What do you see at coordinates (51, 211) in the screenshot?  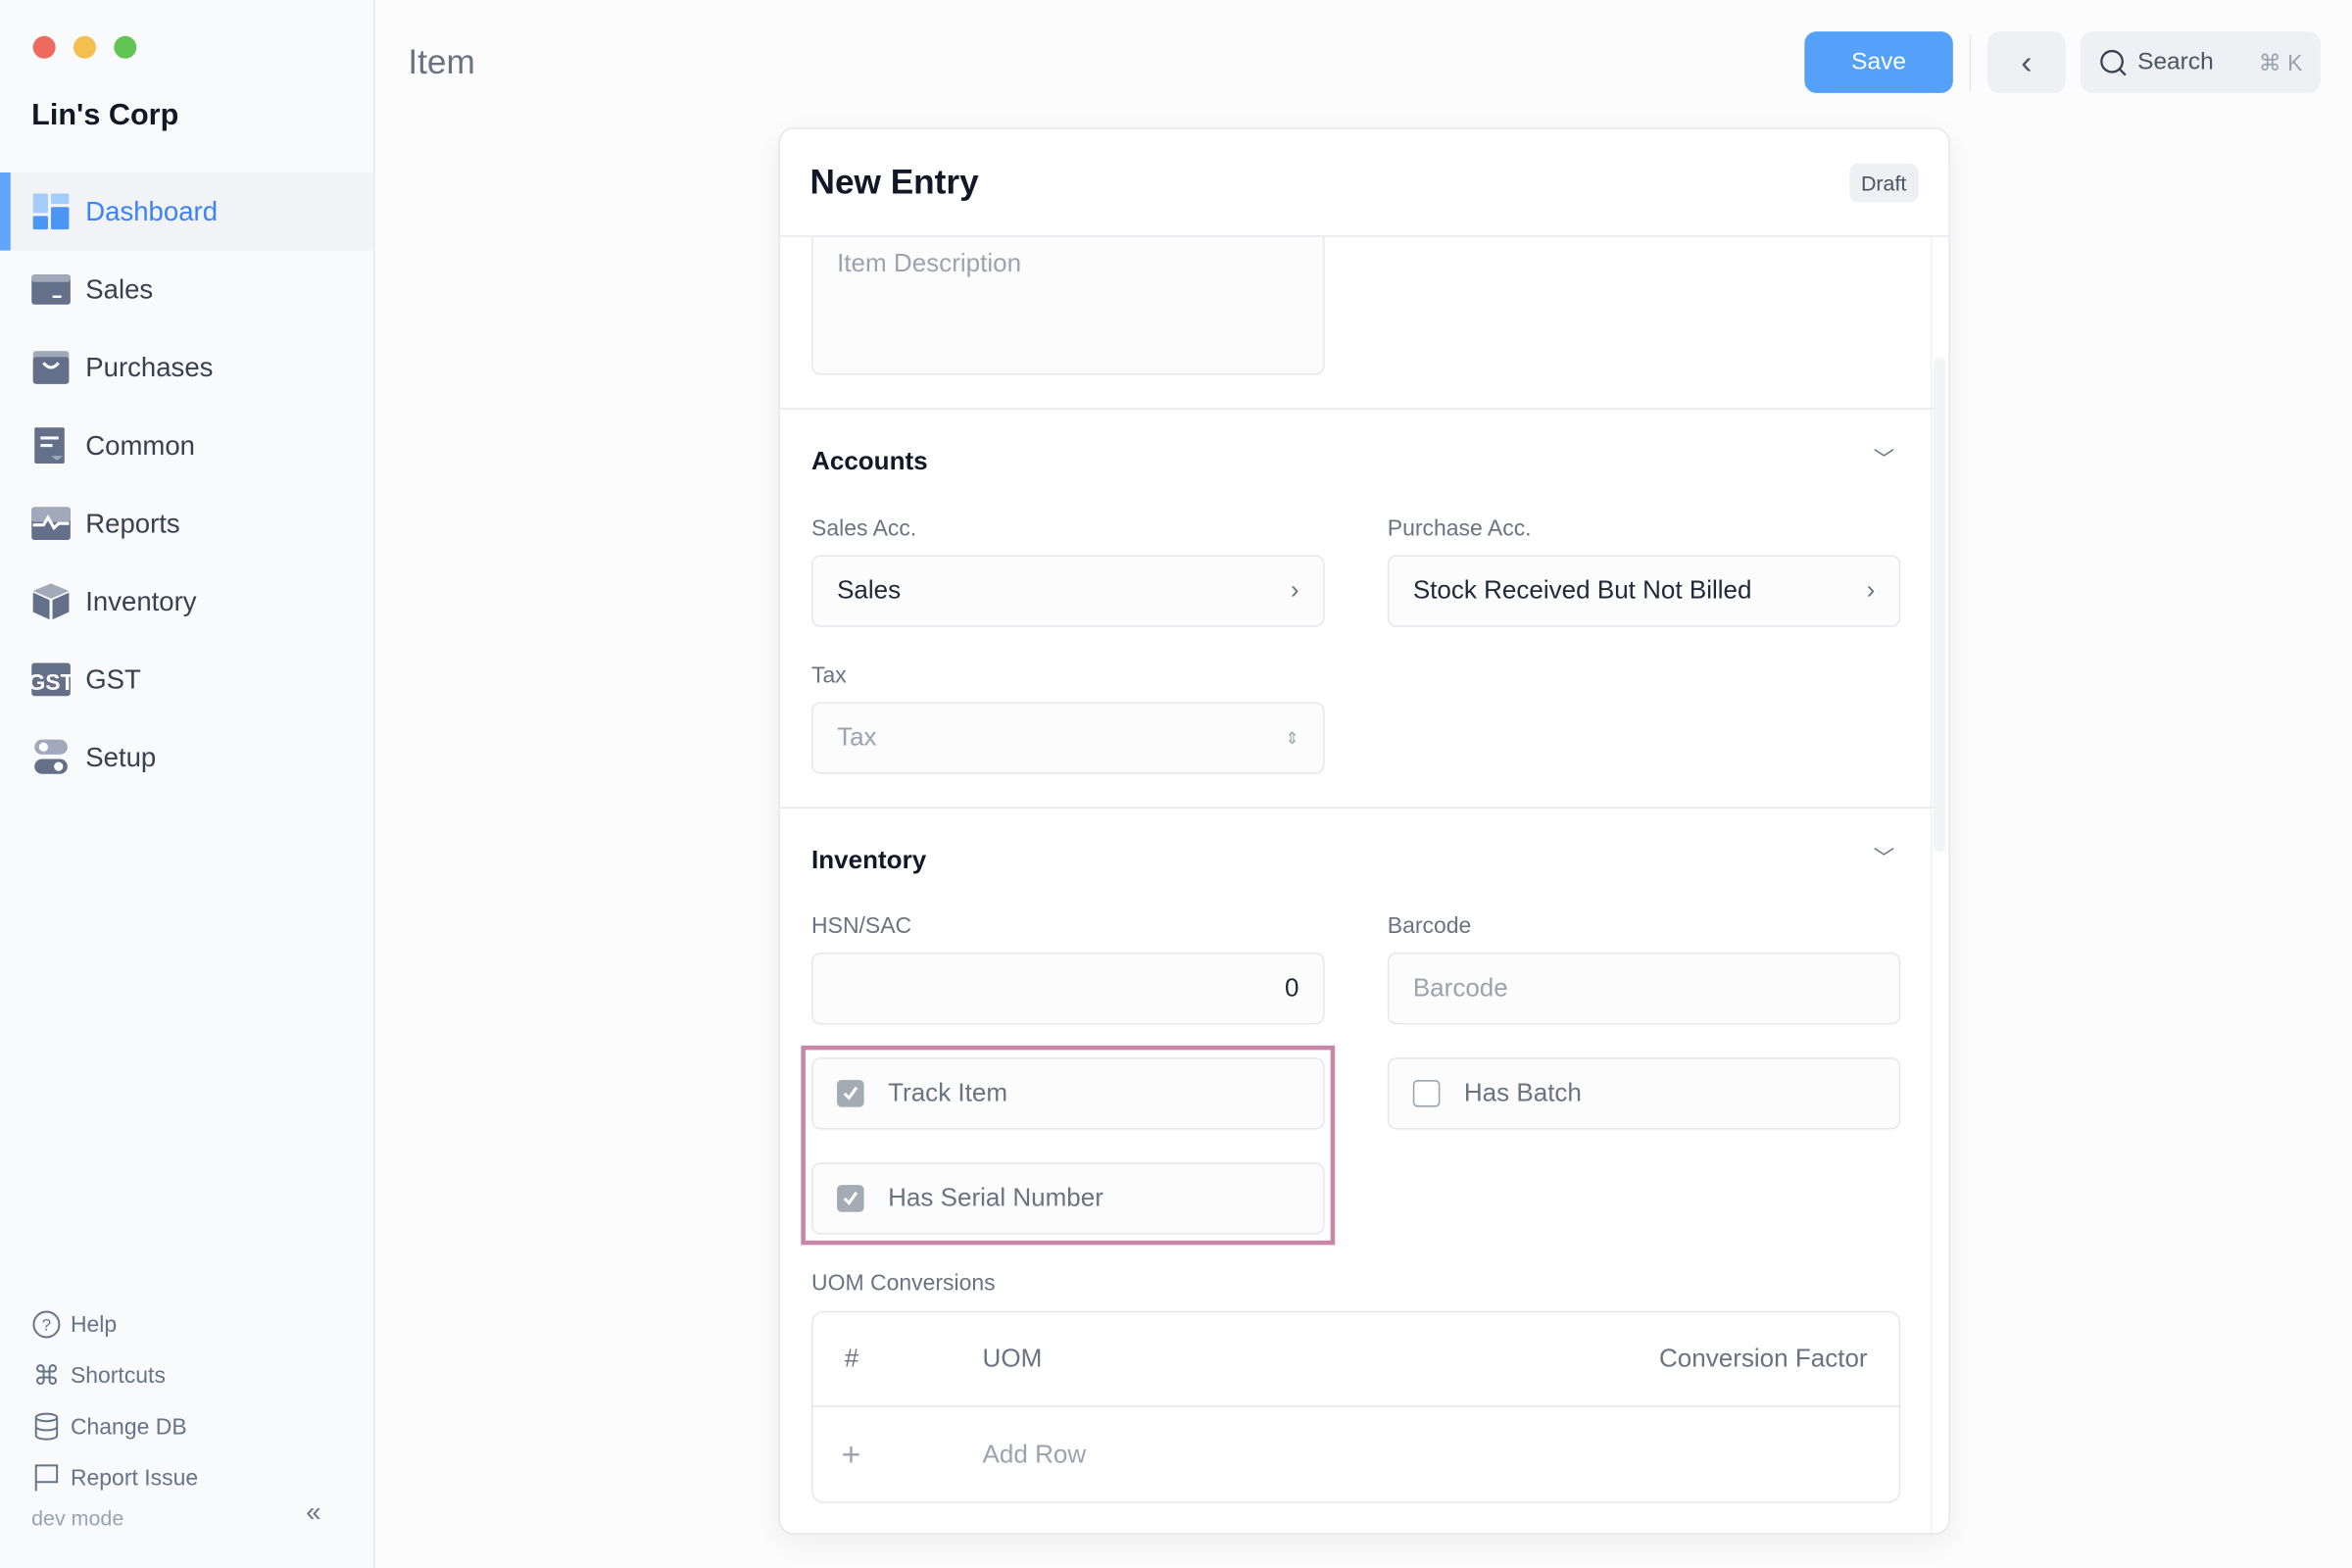 I see `dashboard-icon` at bounding box center [51, 211].